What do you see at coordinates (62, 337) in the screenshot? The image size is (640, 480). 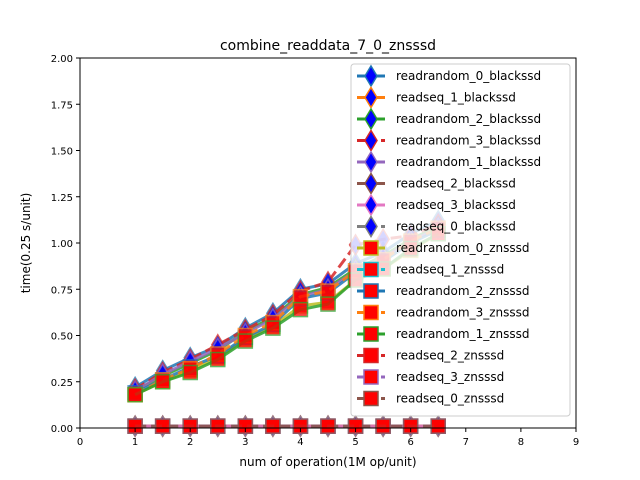 I see `y-tick-label: 0.50` at bounding box center [62, 337].